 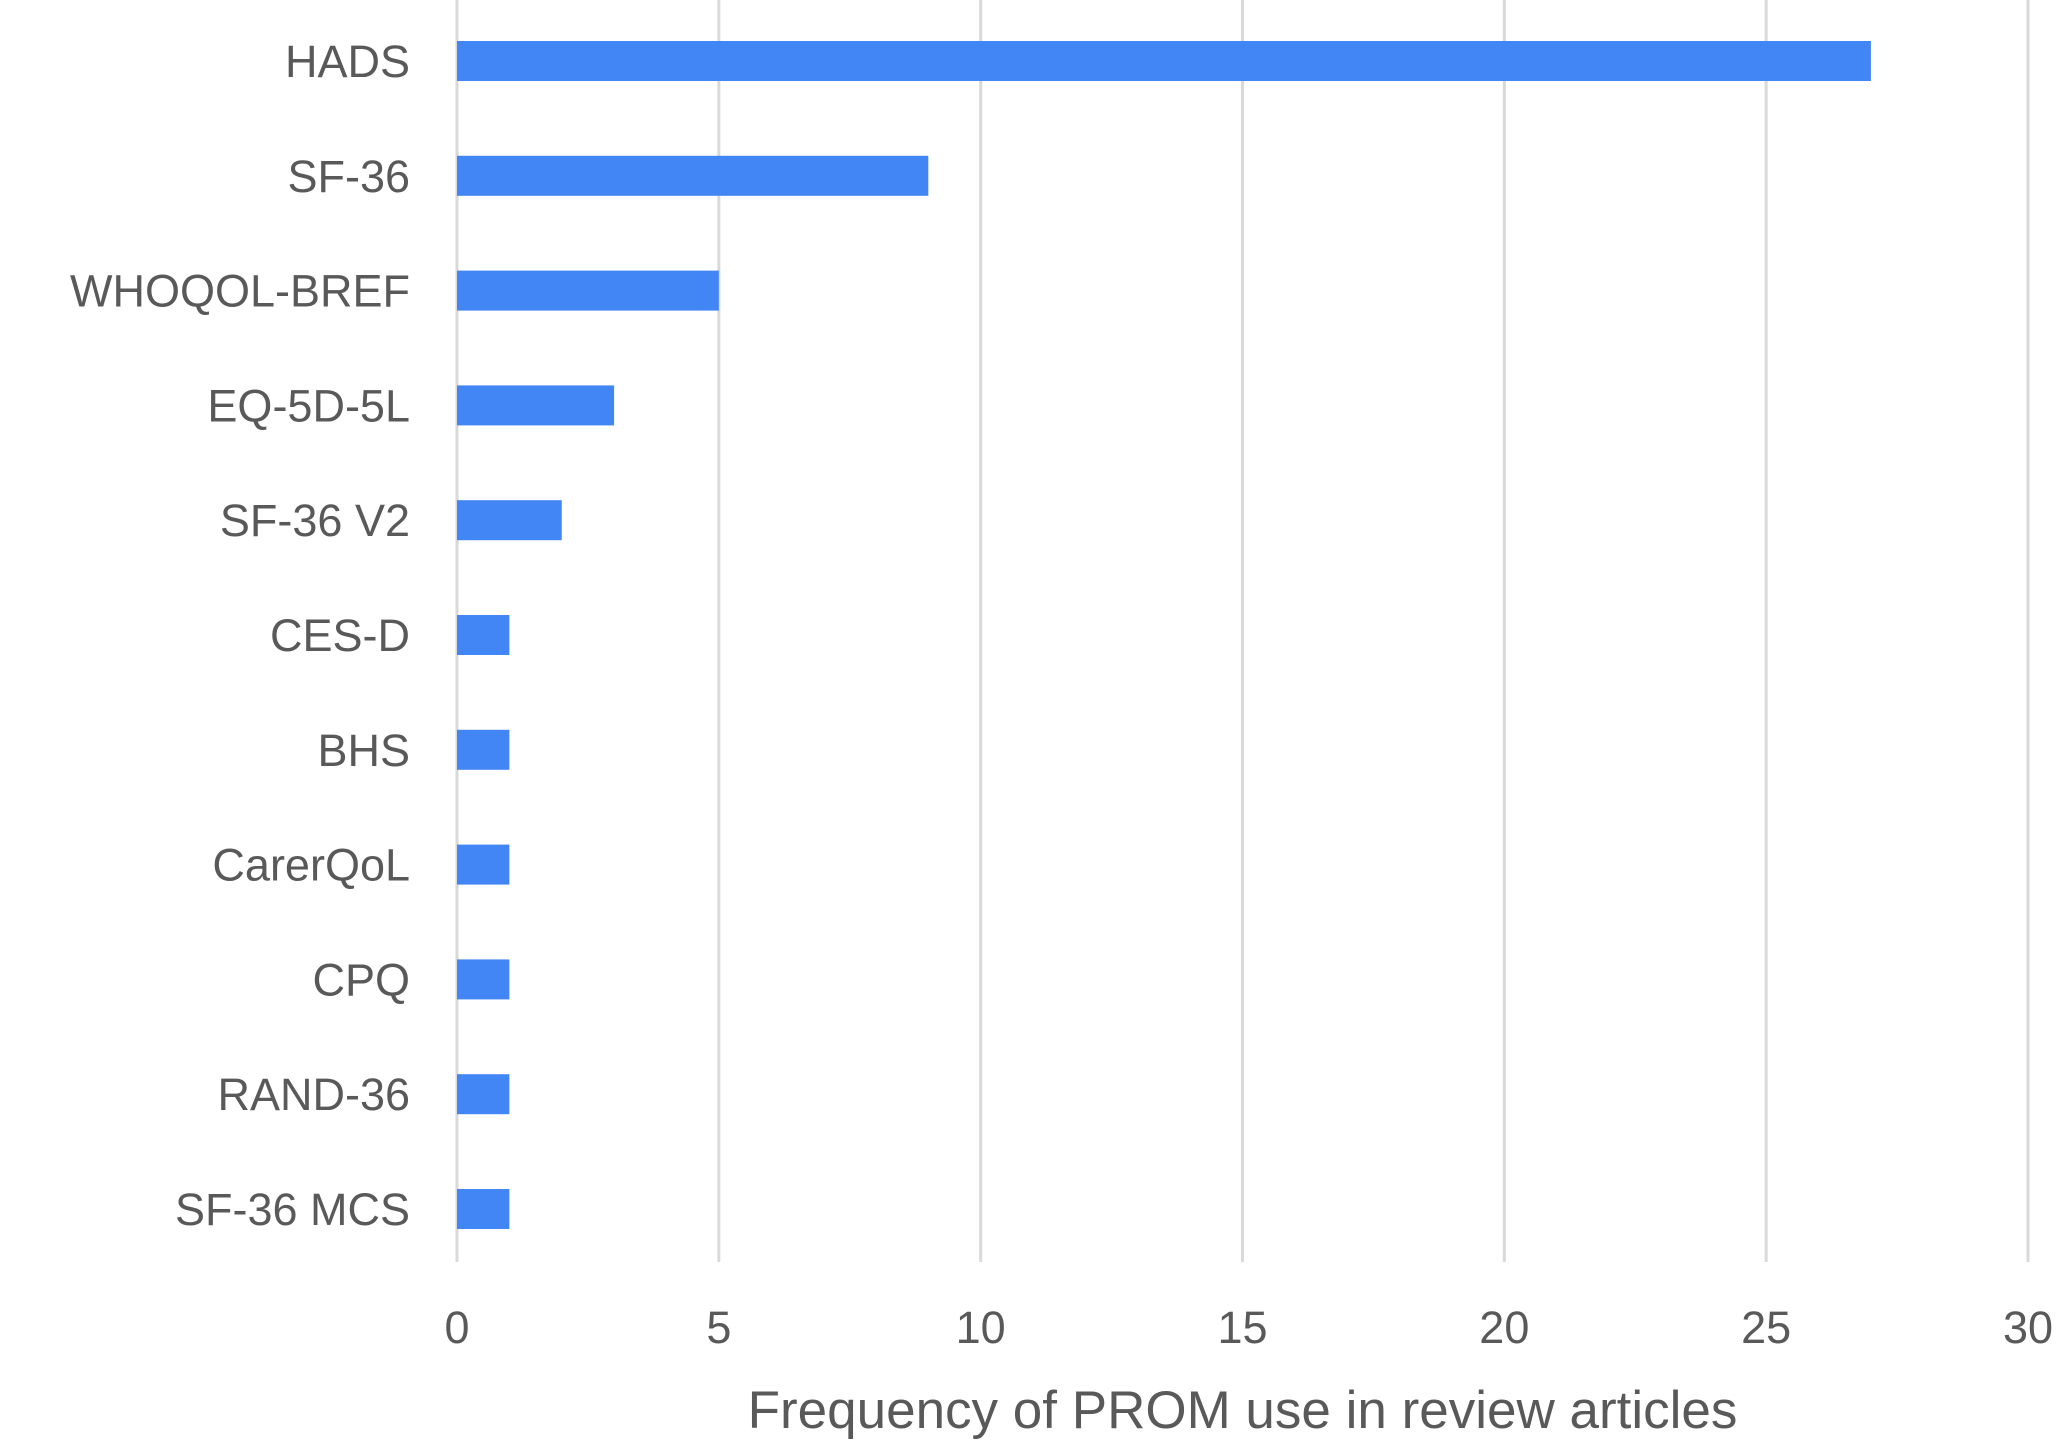 I want to click on bar-ces-d, so click(x=483, y=635).